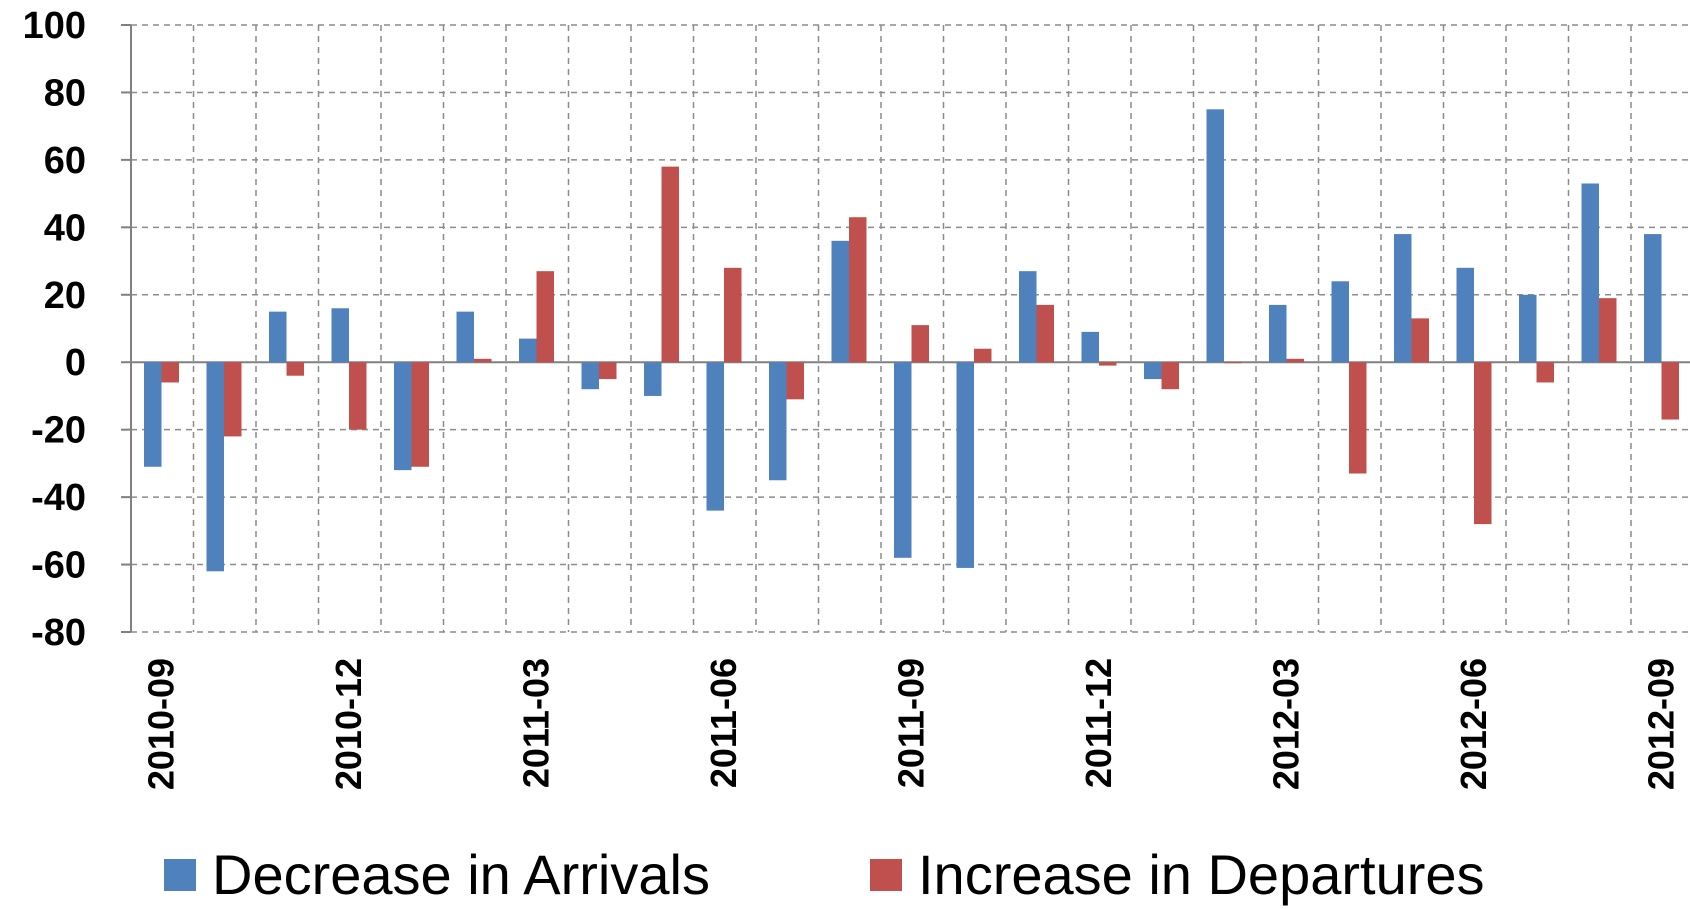 The width and height of the screenshot is (1690, 909). Describe the element at coordinates (1098, 723) in the screenshot. I see `x-tick-label: 2011-12` at that location.